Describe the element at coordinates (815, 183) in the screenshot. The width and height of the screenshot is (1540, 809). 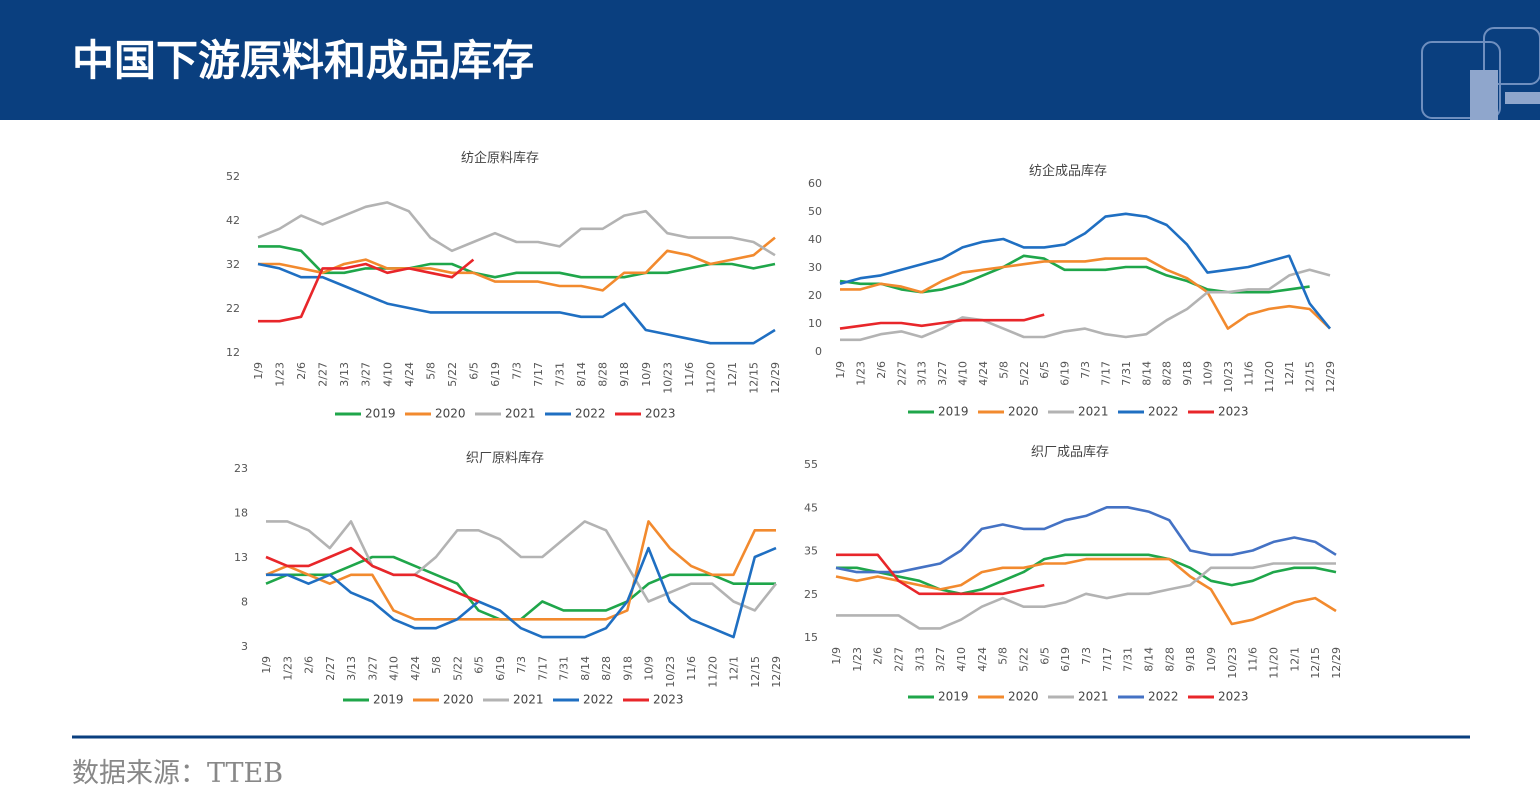
I see `y-tick-label: 60` at that location.